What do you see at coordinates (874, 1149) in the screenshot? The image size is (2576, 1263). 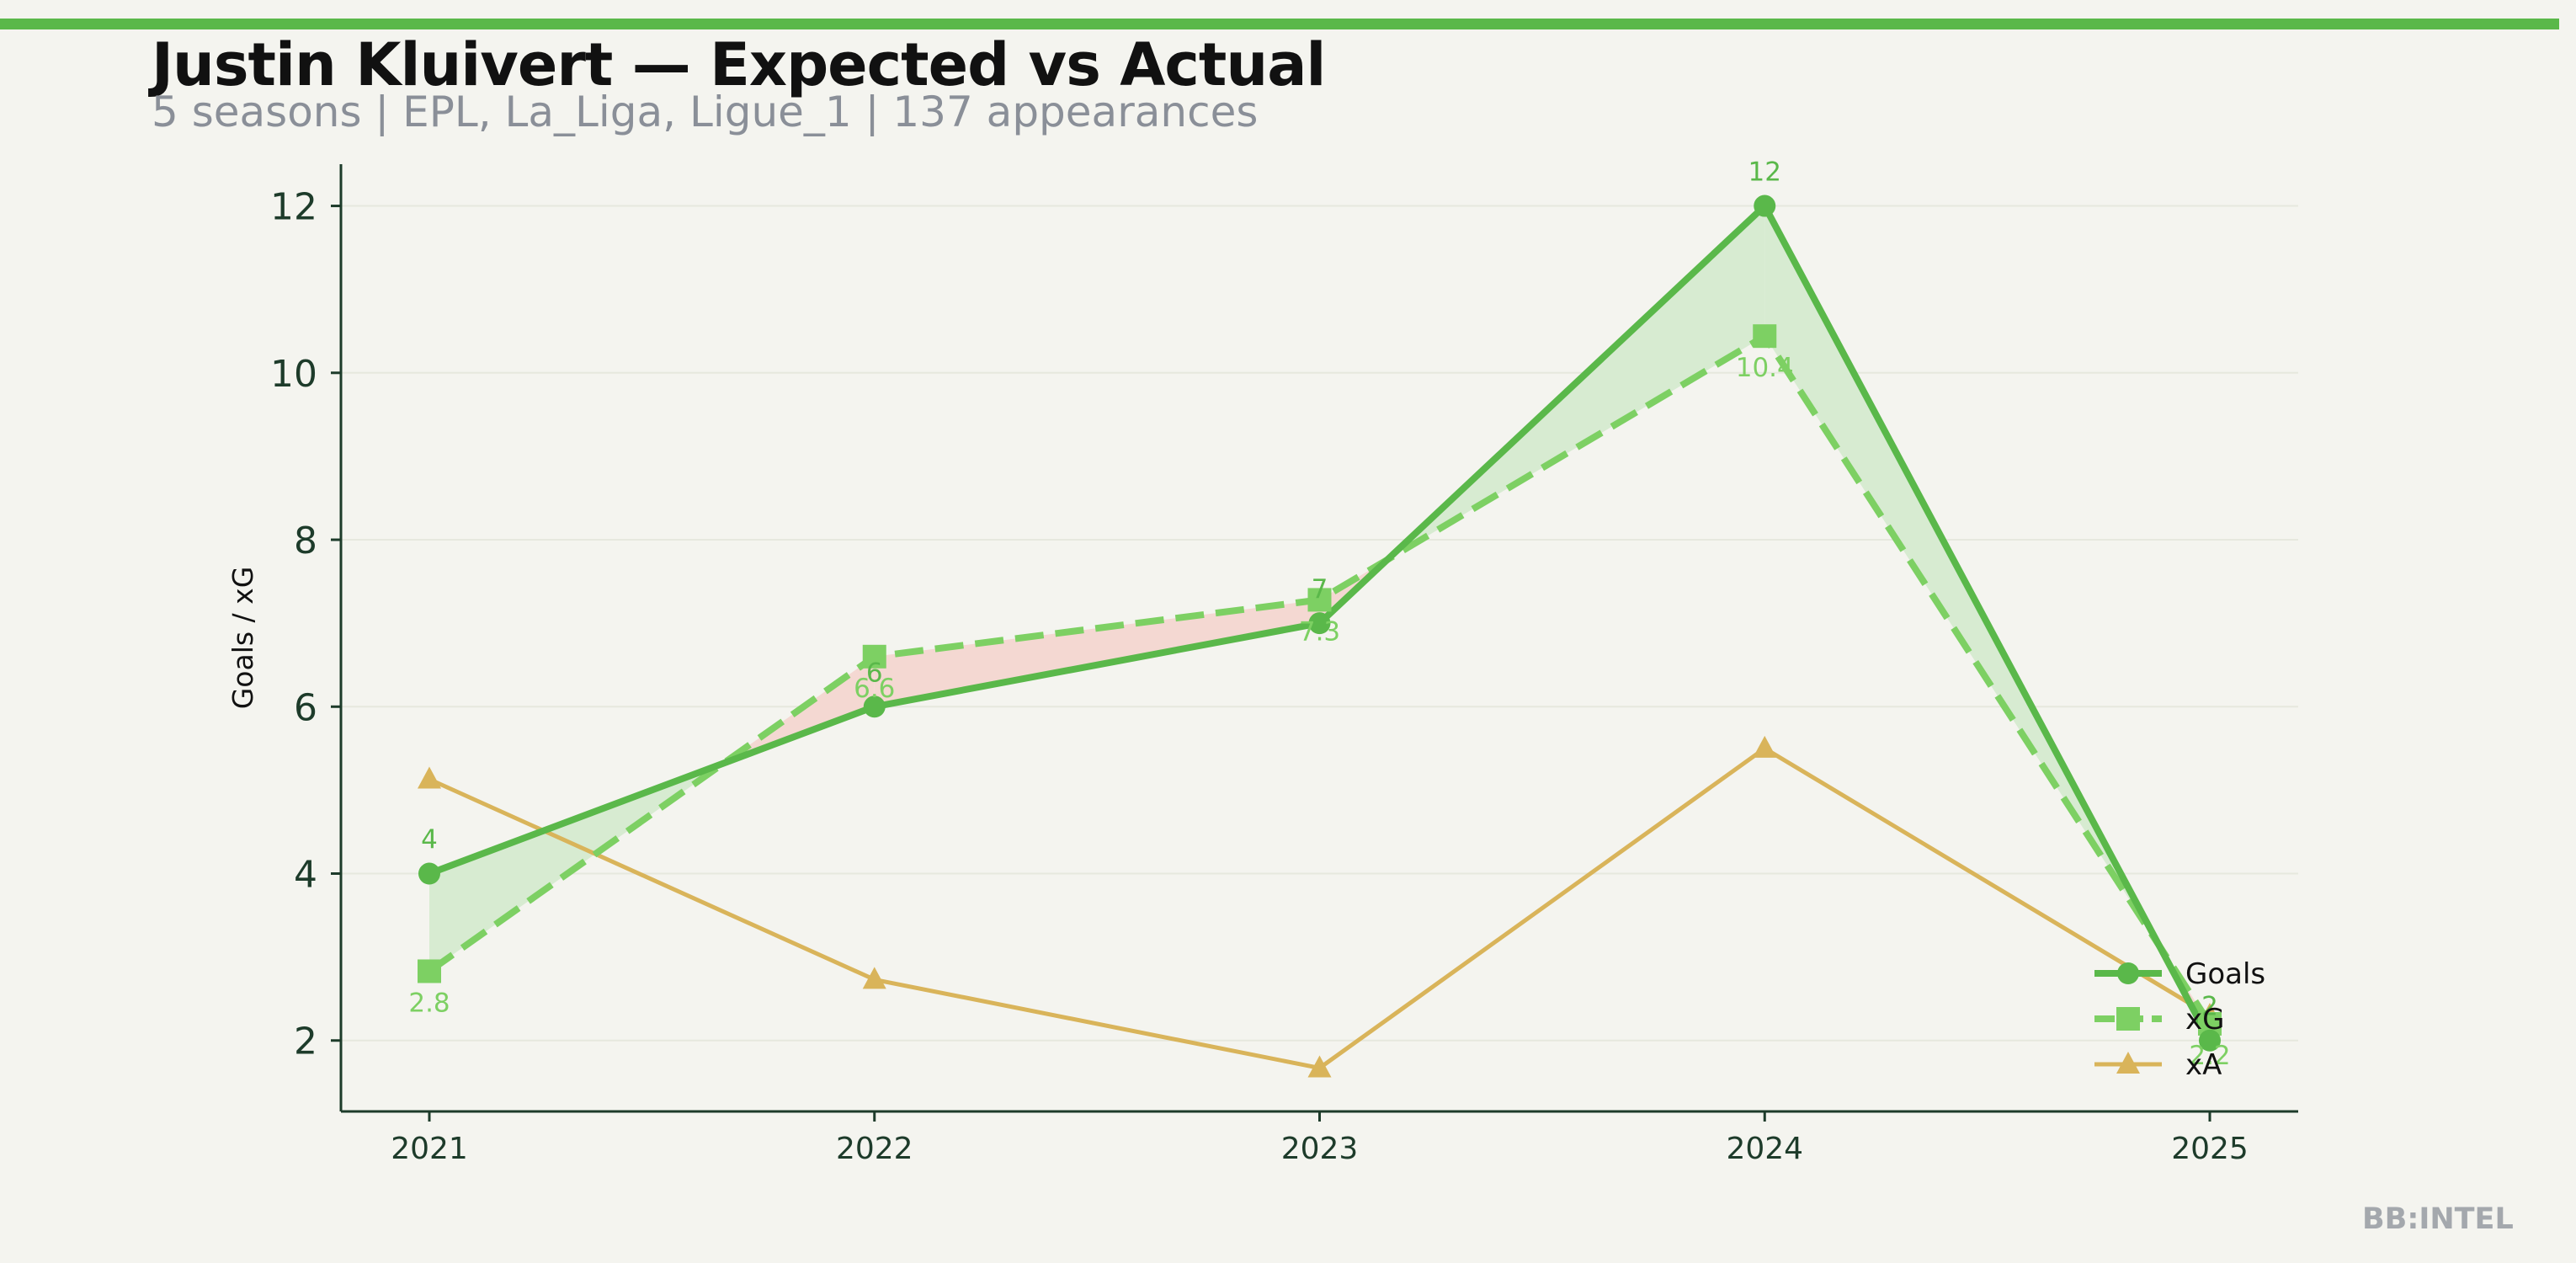 I see `x-tick-label: 2022` at bounding box center [874, 1149].